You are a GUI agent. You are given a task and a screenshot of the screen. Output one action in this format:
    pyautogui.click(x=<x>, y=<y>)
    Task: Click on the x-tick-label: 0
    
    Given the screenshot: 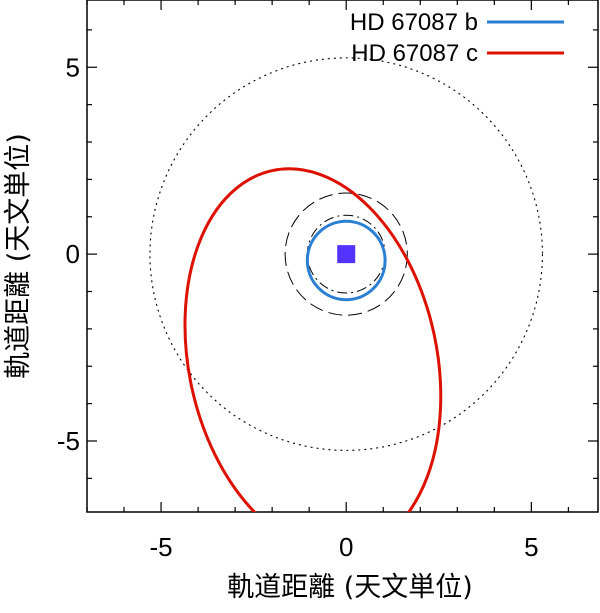 What is the action you would take?
    pyautogui.click(x=346, y=547)
    